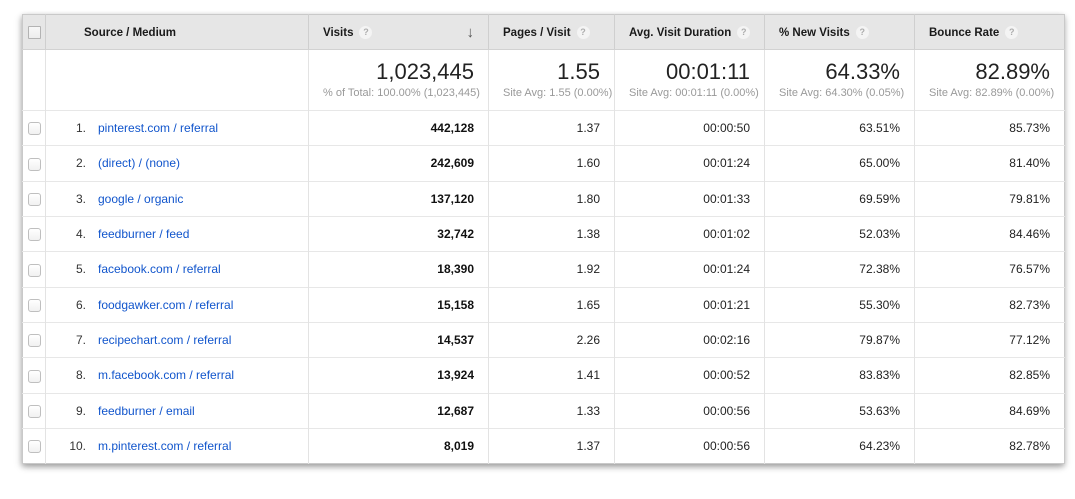 This screenshot has width=1075, height=499. I want to click on source-medium-cell: 8. m.facebook.com / referral, so click(177, 375).